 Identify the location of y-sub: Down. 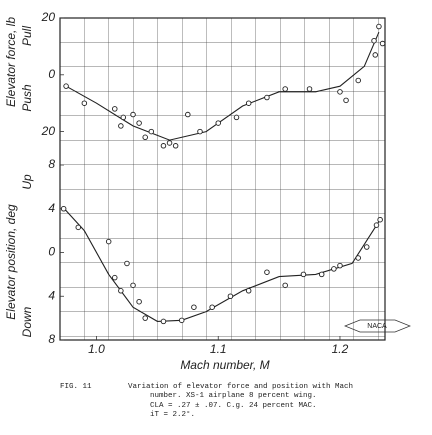
(27, 321).